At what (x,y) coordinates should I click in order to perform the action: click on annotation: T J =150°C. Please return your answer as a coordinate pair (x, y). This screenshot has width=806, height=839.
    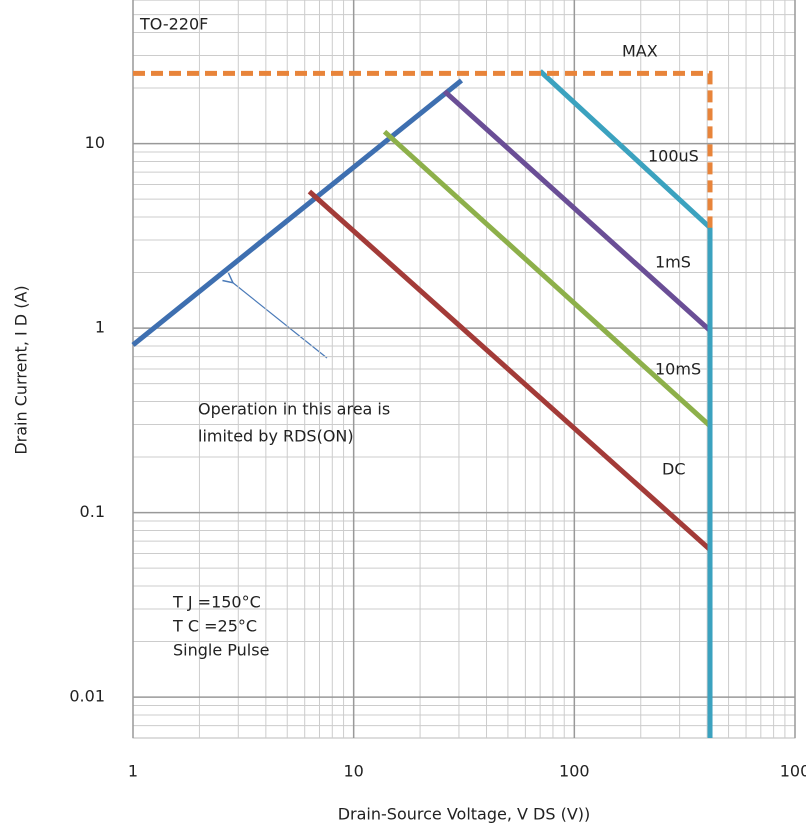
    Looking at the image, I should click on (216, 602).